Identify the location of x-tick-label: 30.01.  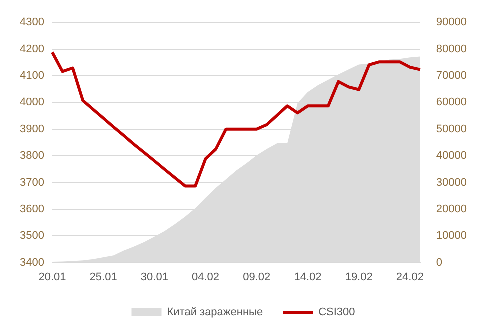
(154, 277).